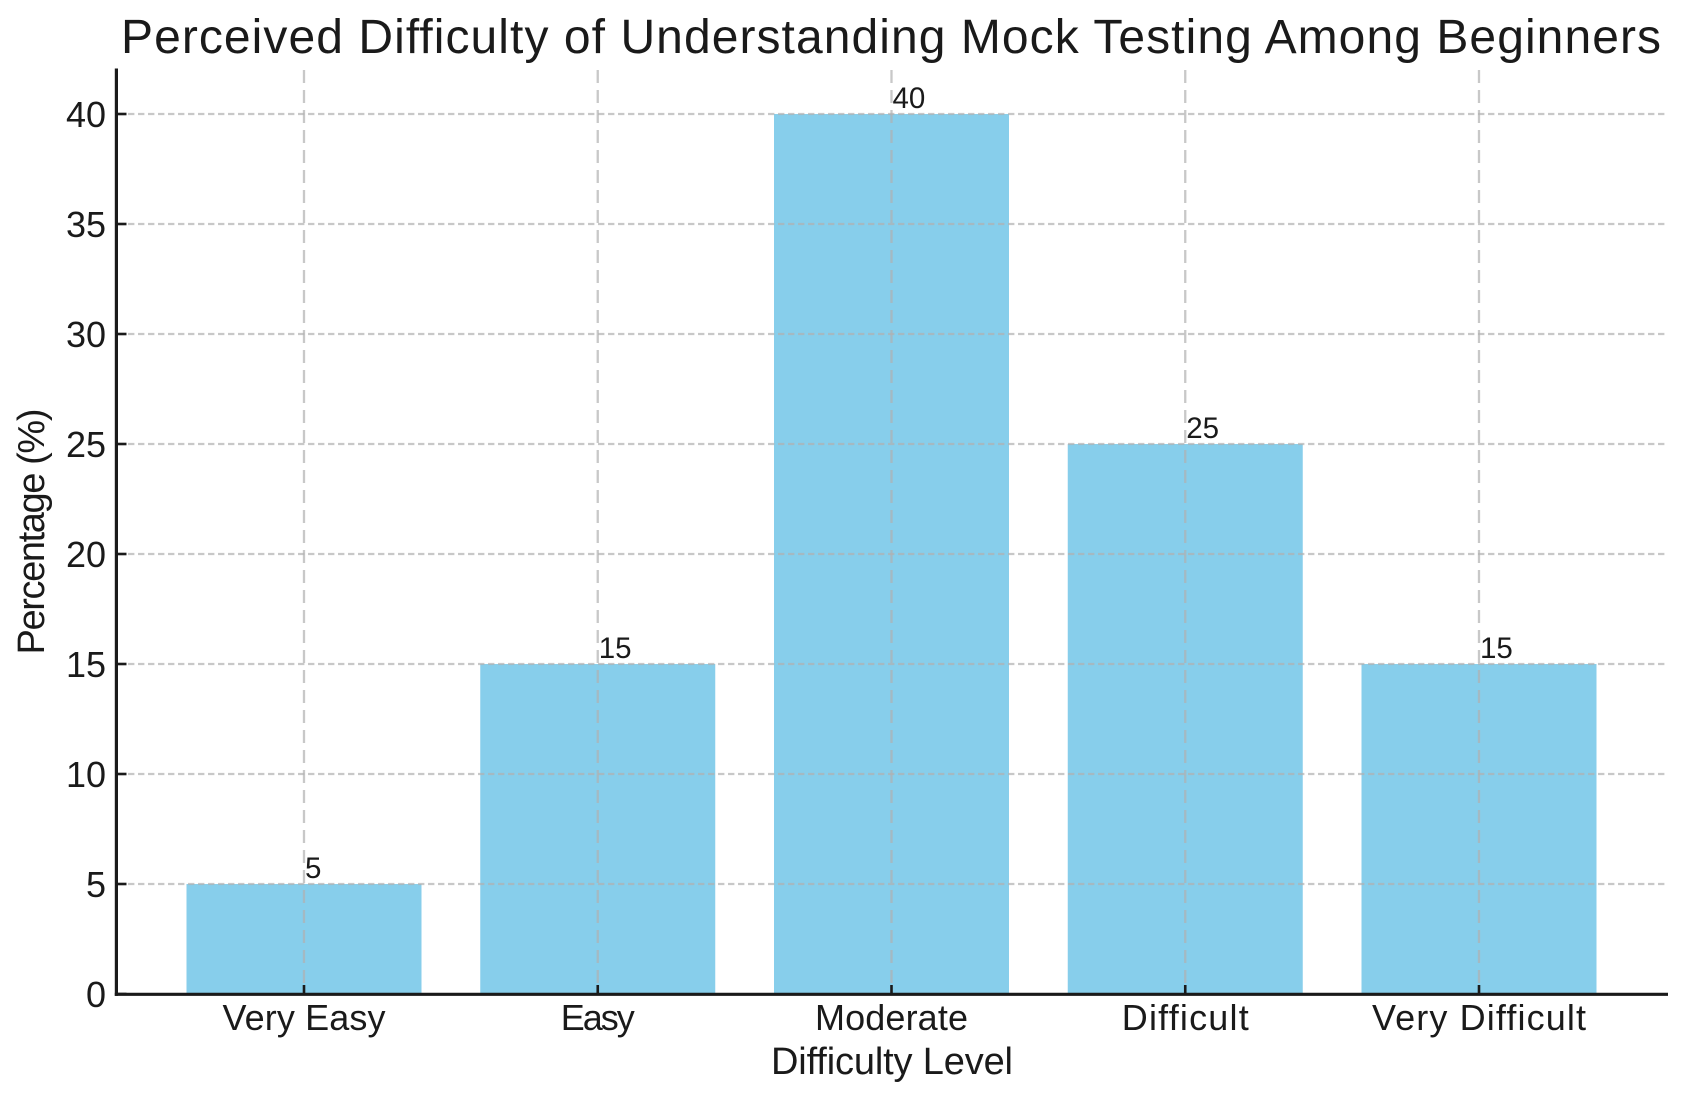  Describe the element at coordinates (32, 532) in the screenshot. I see `svg-text: Percentage (%)` at that location.